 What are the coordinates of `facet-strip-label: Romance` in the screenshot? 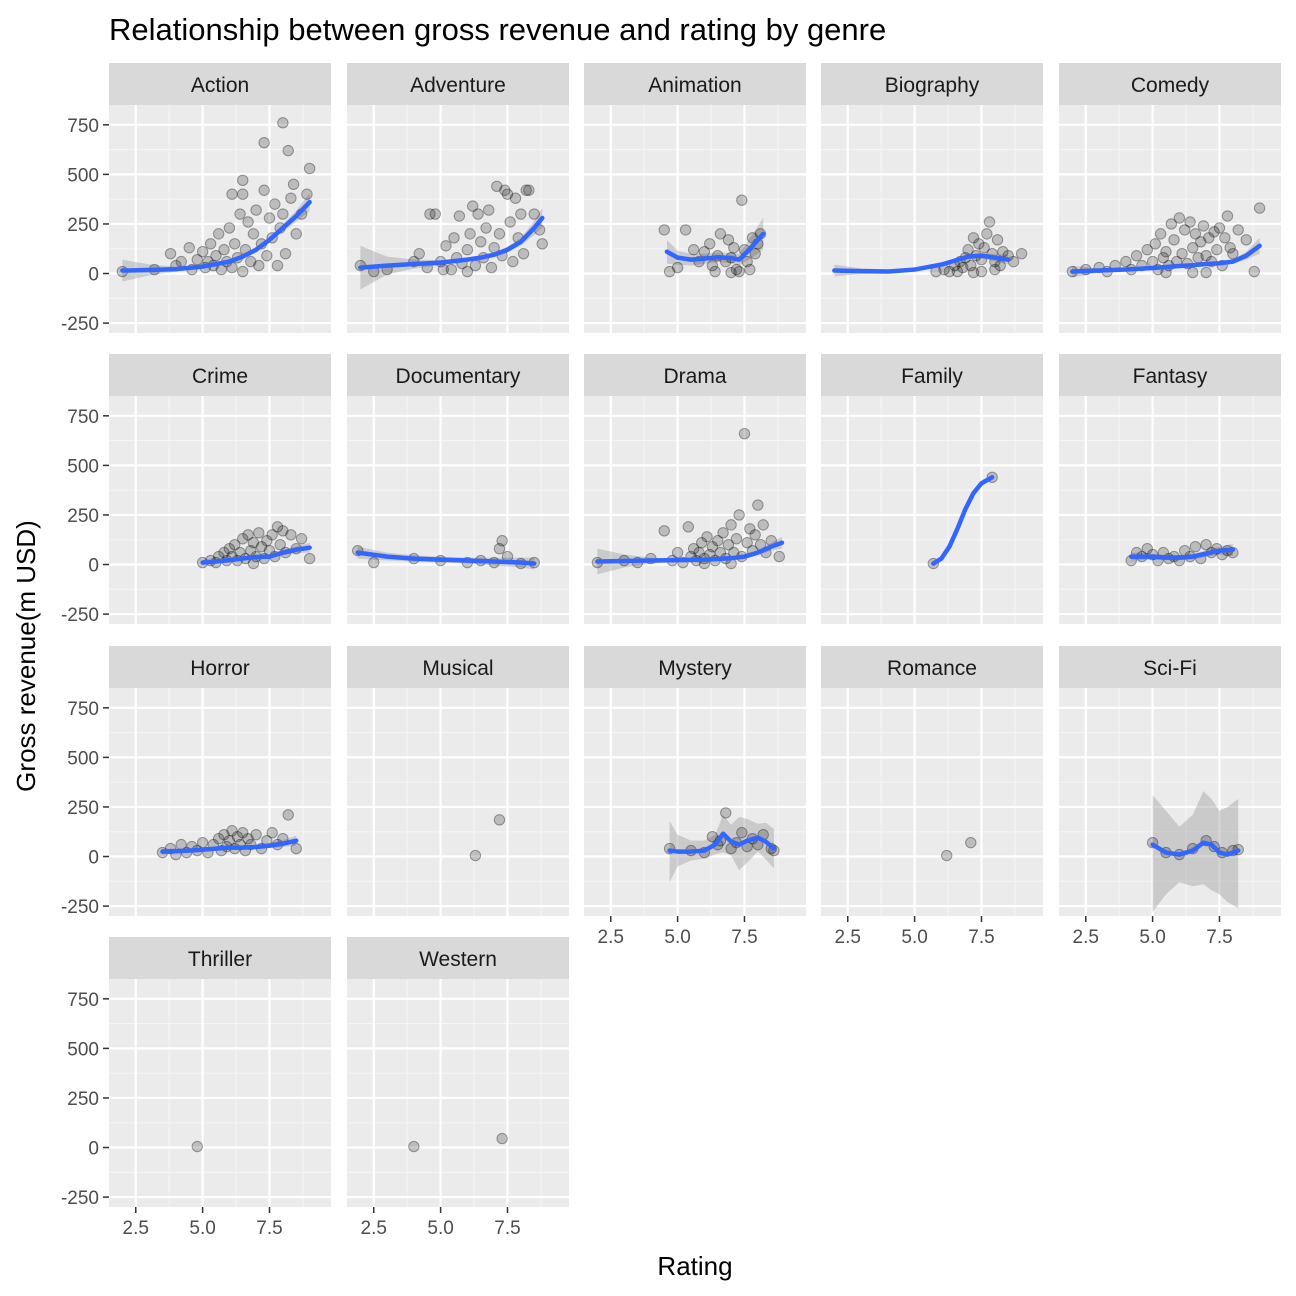 It's located at (932, 668).